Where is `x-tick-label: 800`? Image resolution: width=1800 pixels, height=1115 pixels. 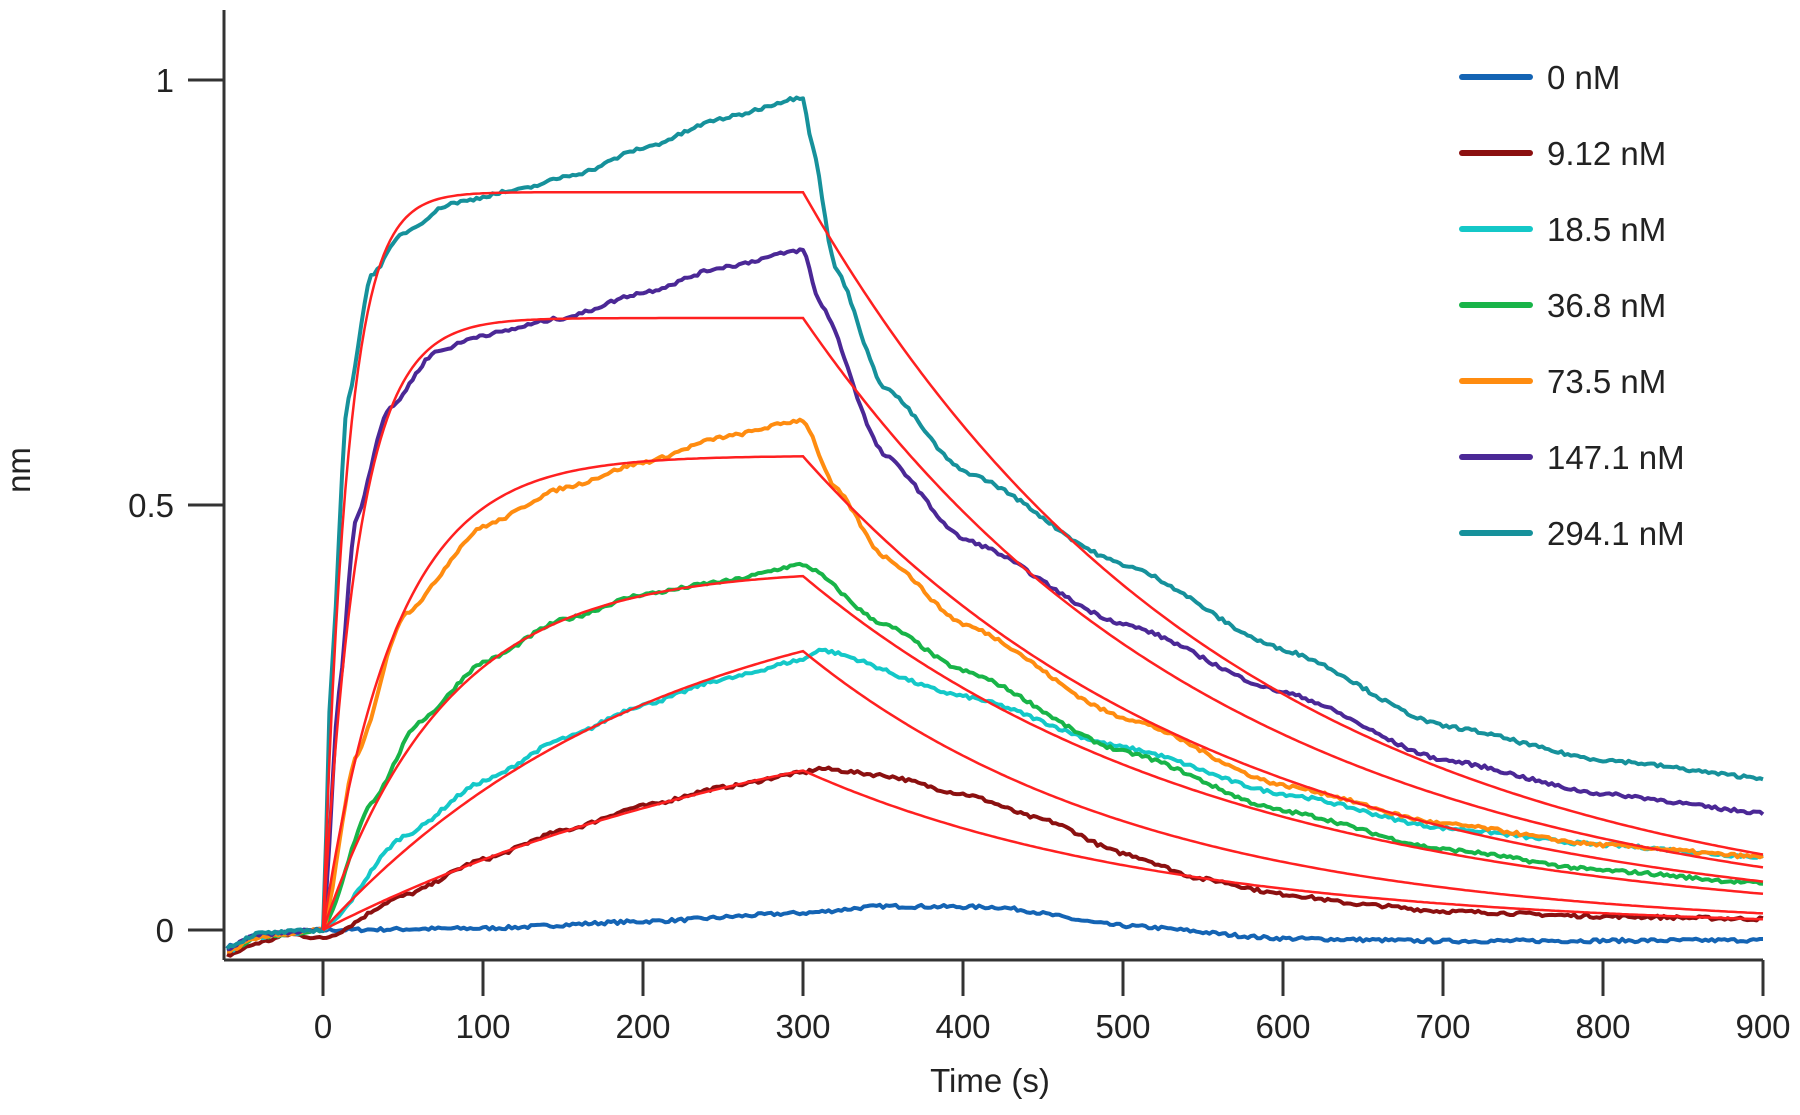
x-tick-label: 800 is located at coordinates (1602, 1026).